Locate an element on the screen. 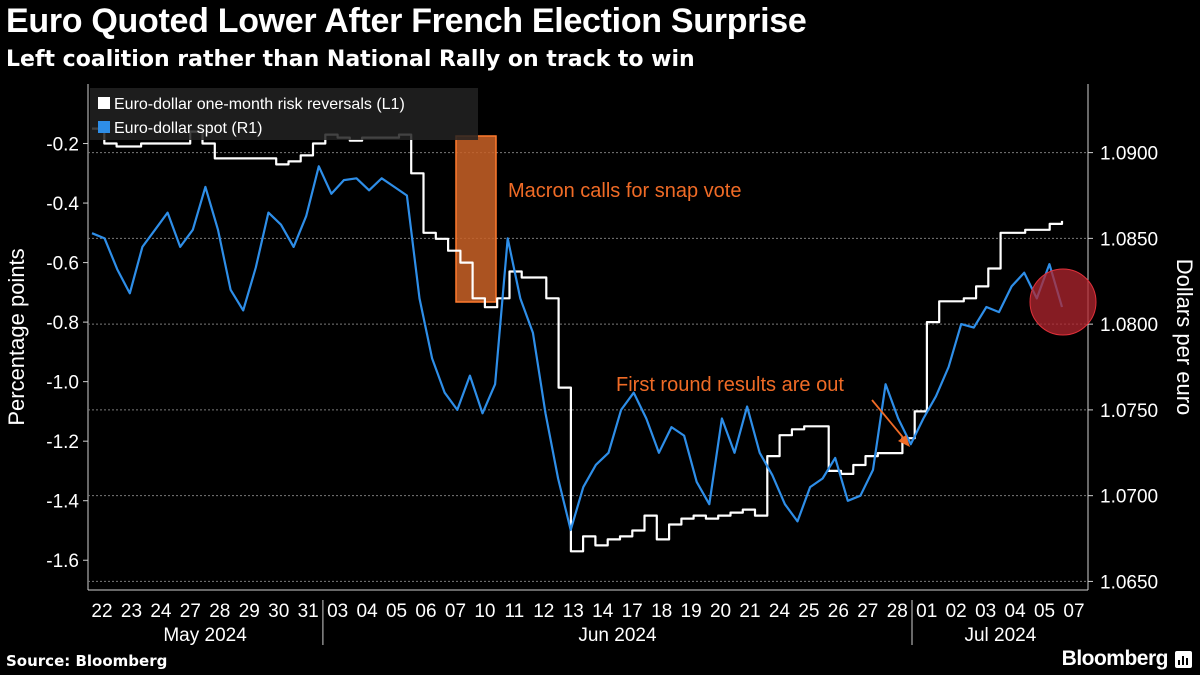  snap-vote-highlight-box is located at coordinates (476, 219).